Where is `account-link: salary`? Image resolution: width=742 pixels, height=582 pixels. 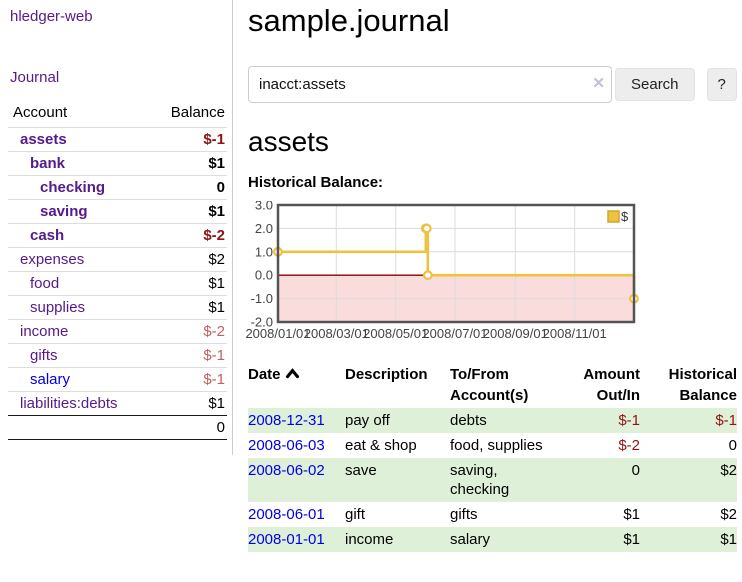 account-link: salary is located at coordinates (50, 379).